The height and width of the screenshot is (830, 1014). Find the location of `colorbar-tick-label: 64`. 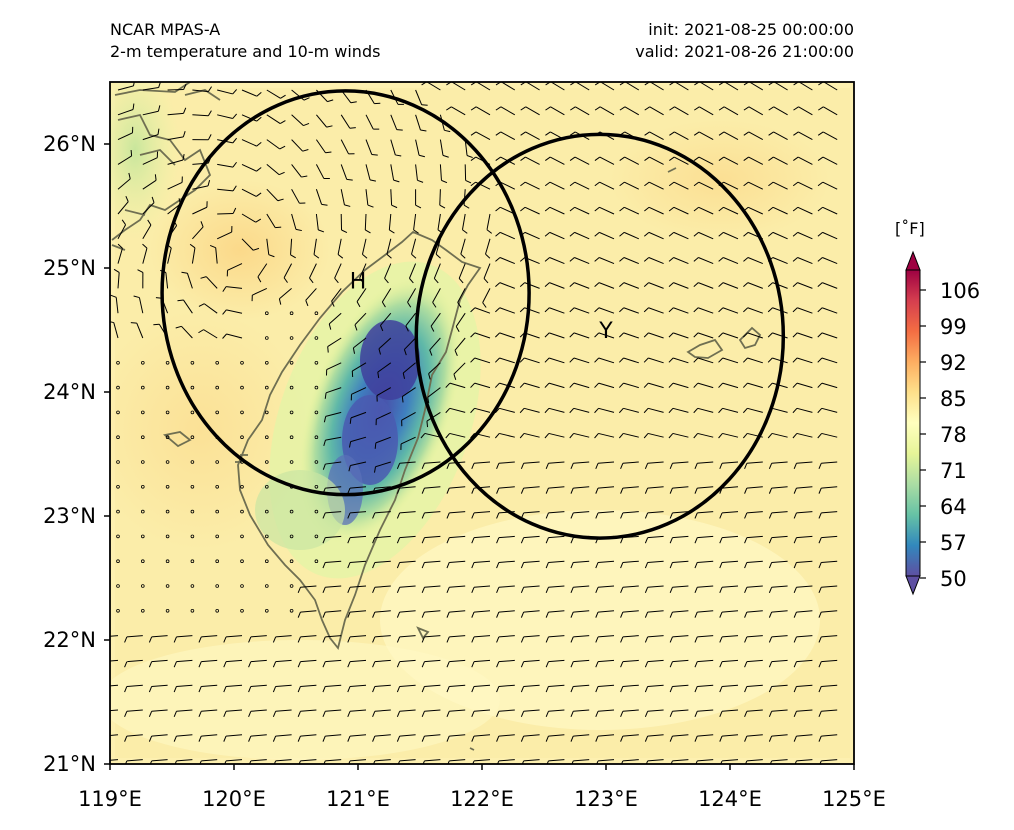

colorbar-tick-label: 64 is located at coordinates (953, 507).